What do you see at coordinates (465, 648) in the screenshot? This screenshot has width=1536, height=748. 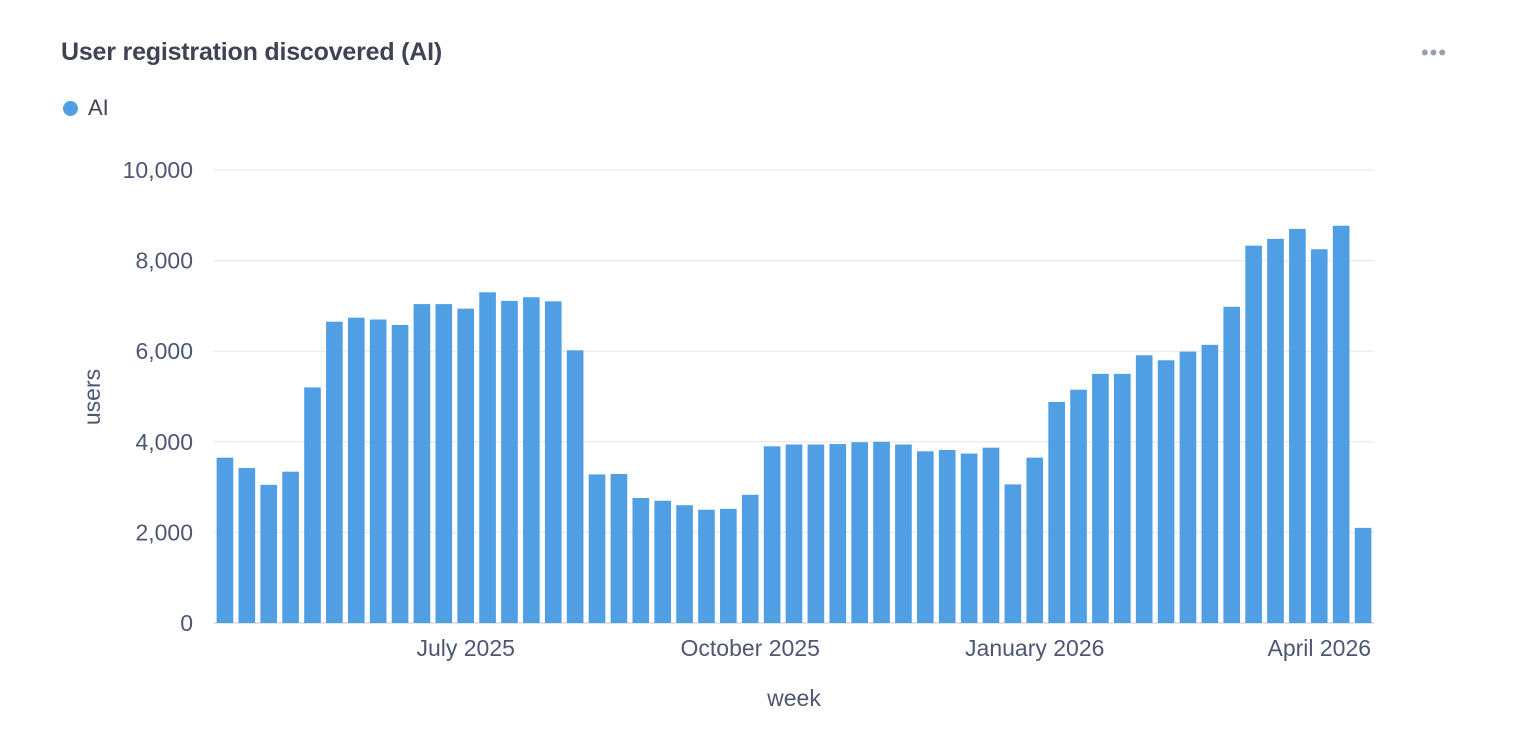 I see `x-tick-label: July 2025` at bounding box center [465, 648].